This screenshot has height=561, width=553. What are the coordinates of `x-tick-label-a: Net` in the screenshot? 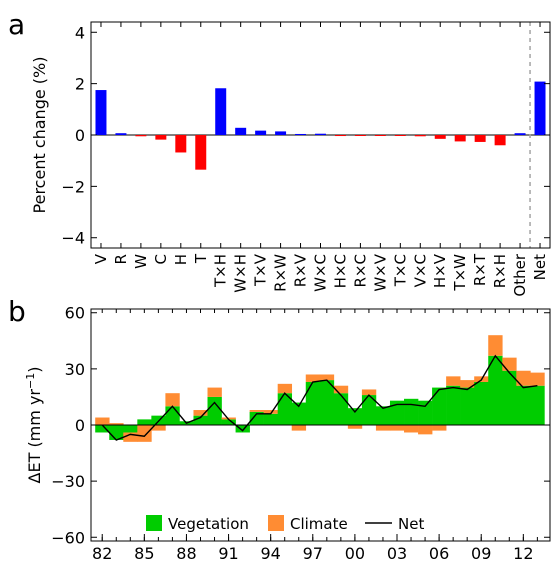 It's located at (540, 267).